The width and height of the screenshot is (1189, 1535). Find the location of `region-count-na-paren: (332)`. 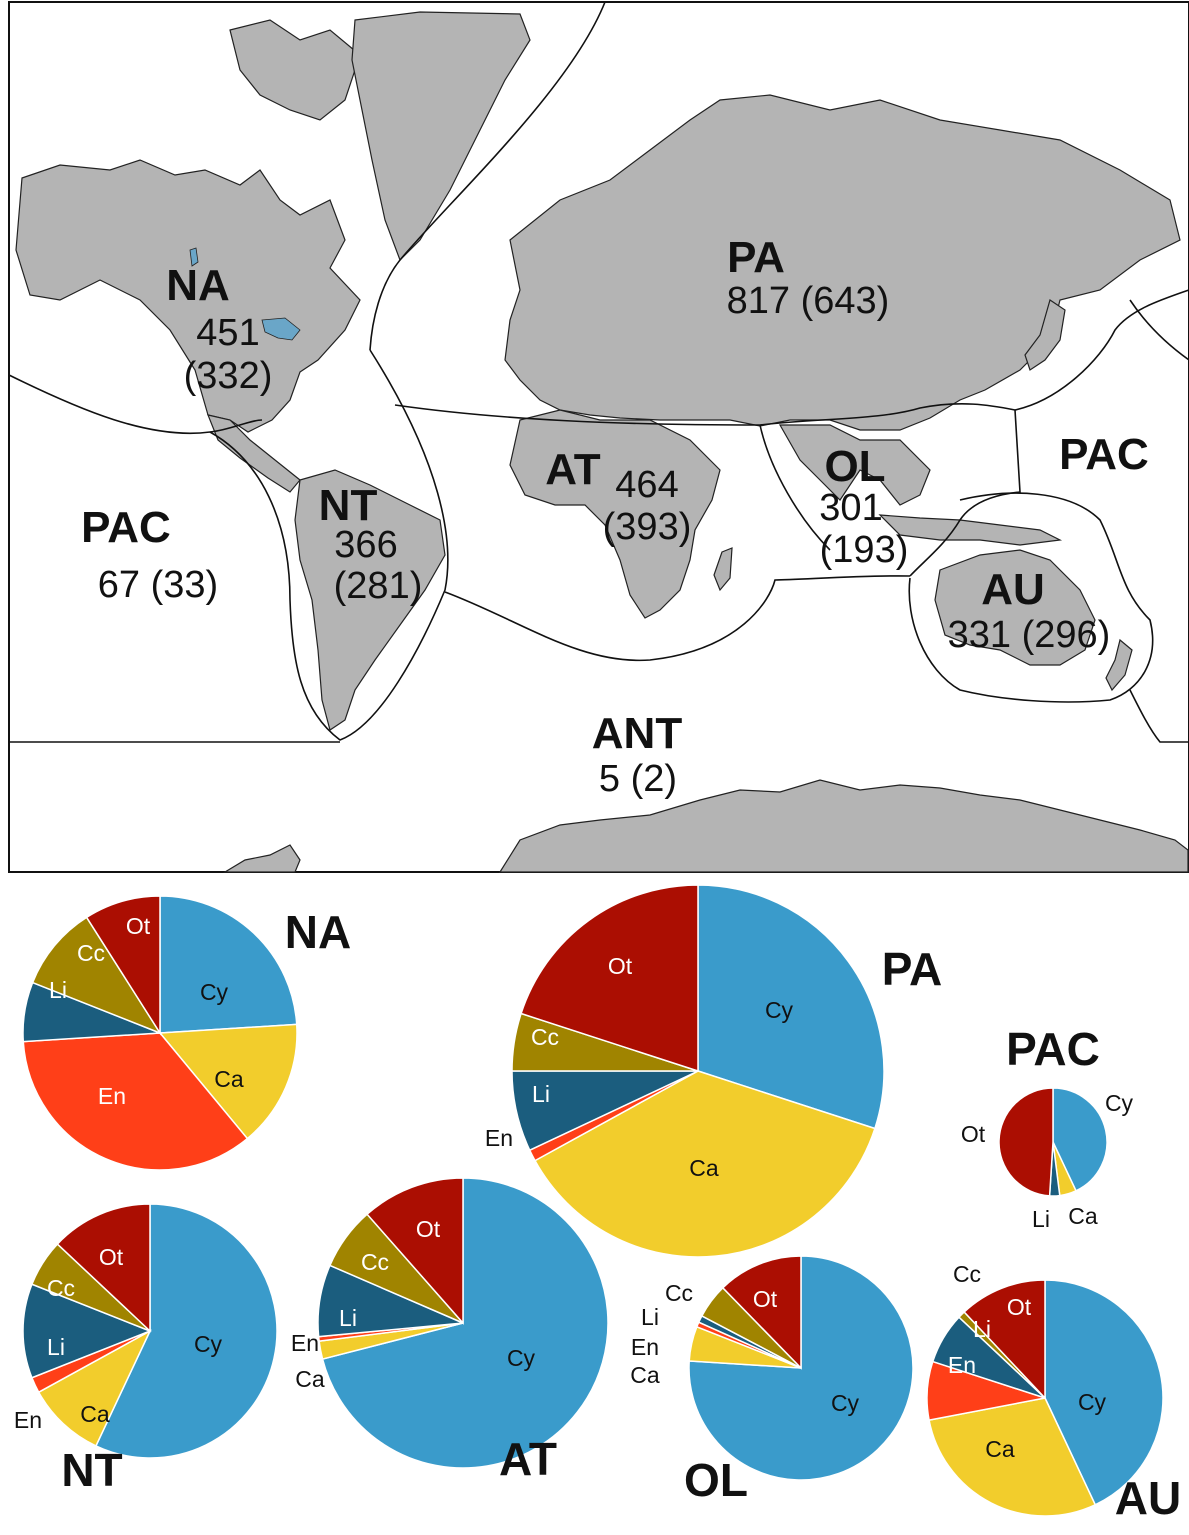

region-count-na-paren: (332) is located at coordinates (228, 376).